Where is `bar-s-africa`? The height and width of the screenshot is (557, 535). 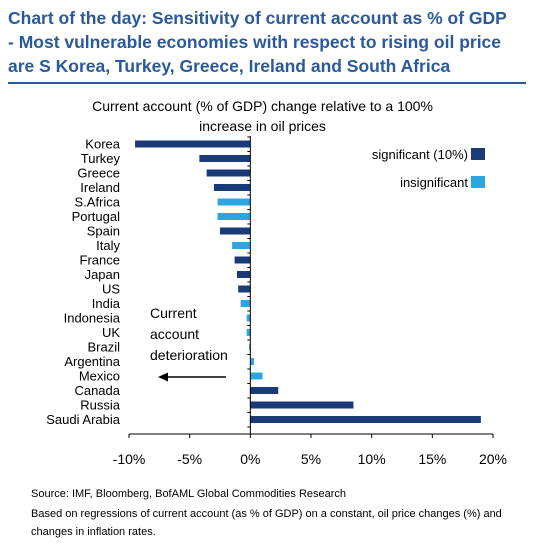
bar-s-africa is located at coordinates (234, 202).